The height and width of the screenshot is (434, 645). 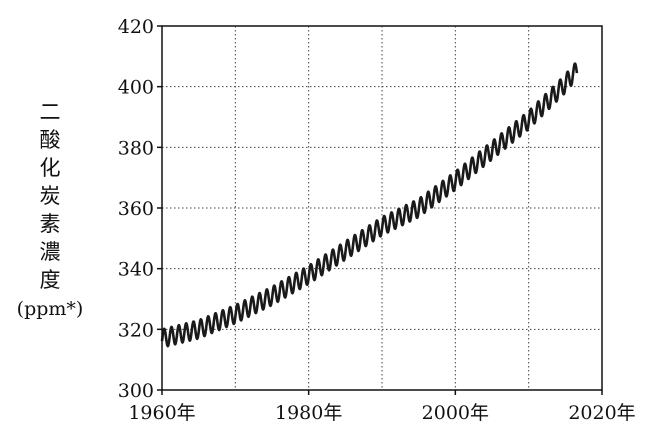 I want to click on x-axis: 1960年 1980年 2000年 2020年, so click(x=382, y=407).